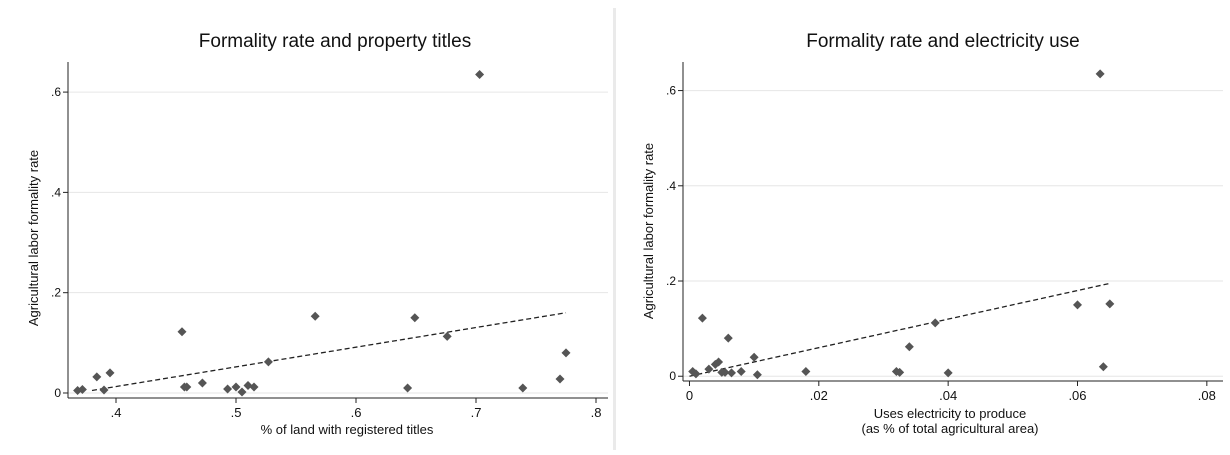  Describe the element at coordinates (689, 395) in the screenshot. I see `x-tick-label: 0` at that location.